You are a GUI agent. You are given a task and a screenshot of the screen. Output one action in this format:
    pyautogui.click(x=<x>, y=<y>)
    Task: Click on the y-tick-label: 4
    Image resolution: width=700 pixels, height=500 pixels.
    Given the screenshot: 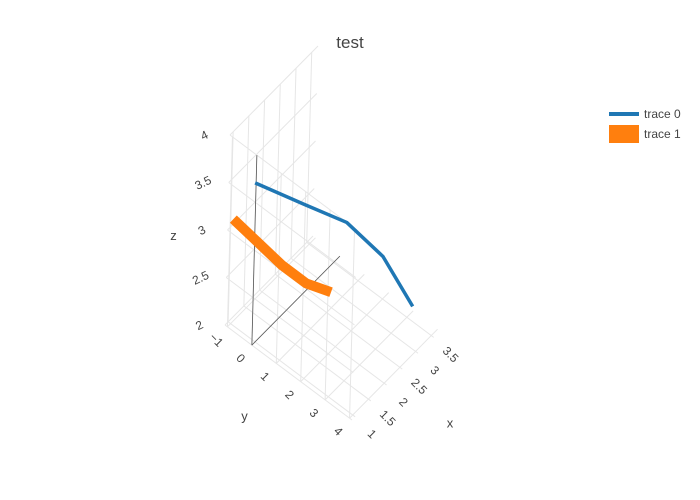 What is the action you would take?
    pyautogui.click(x=338, y=431)
    